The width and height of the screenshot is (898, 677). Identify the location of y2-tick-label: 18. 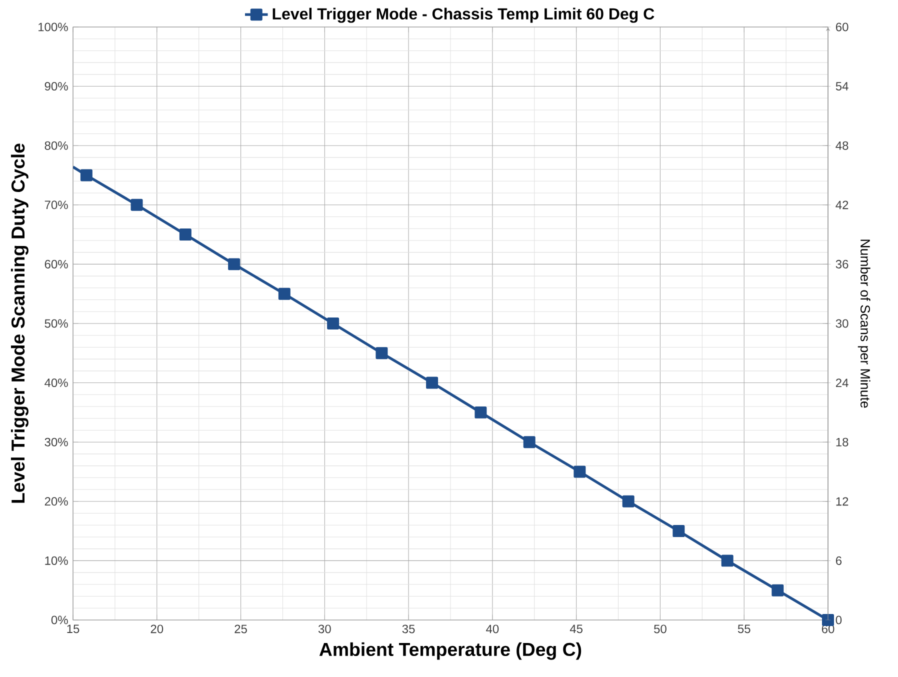
(842, 442).